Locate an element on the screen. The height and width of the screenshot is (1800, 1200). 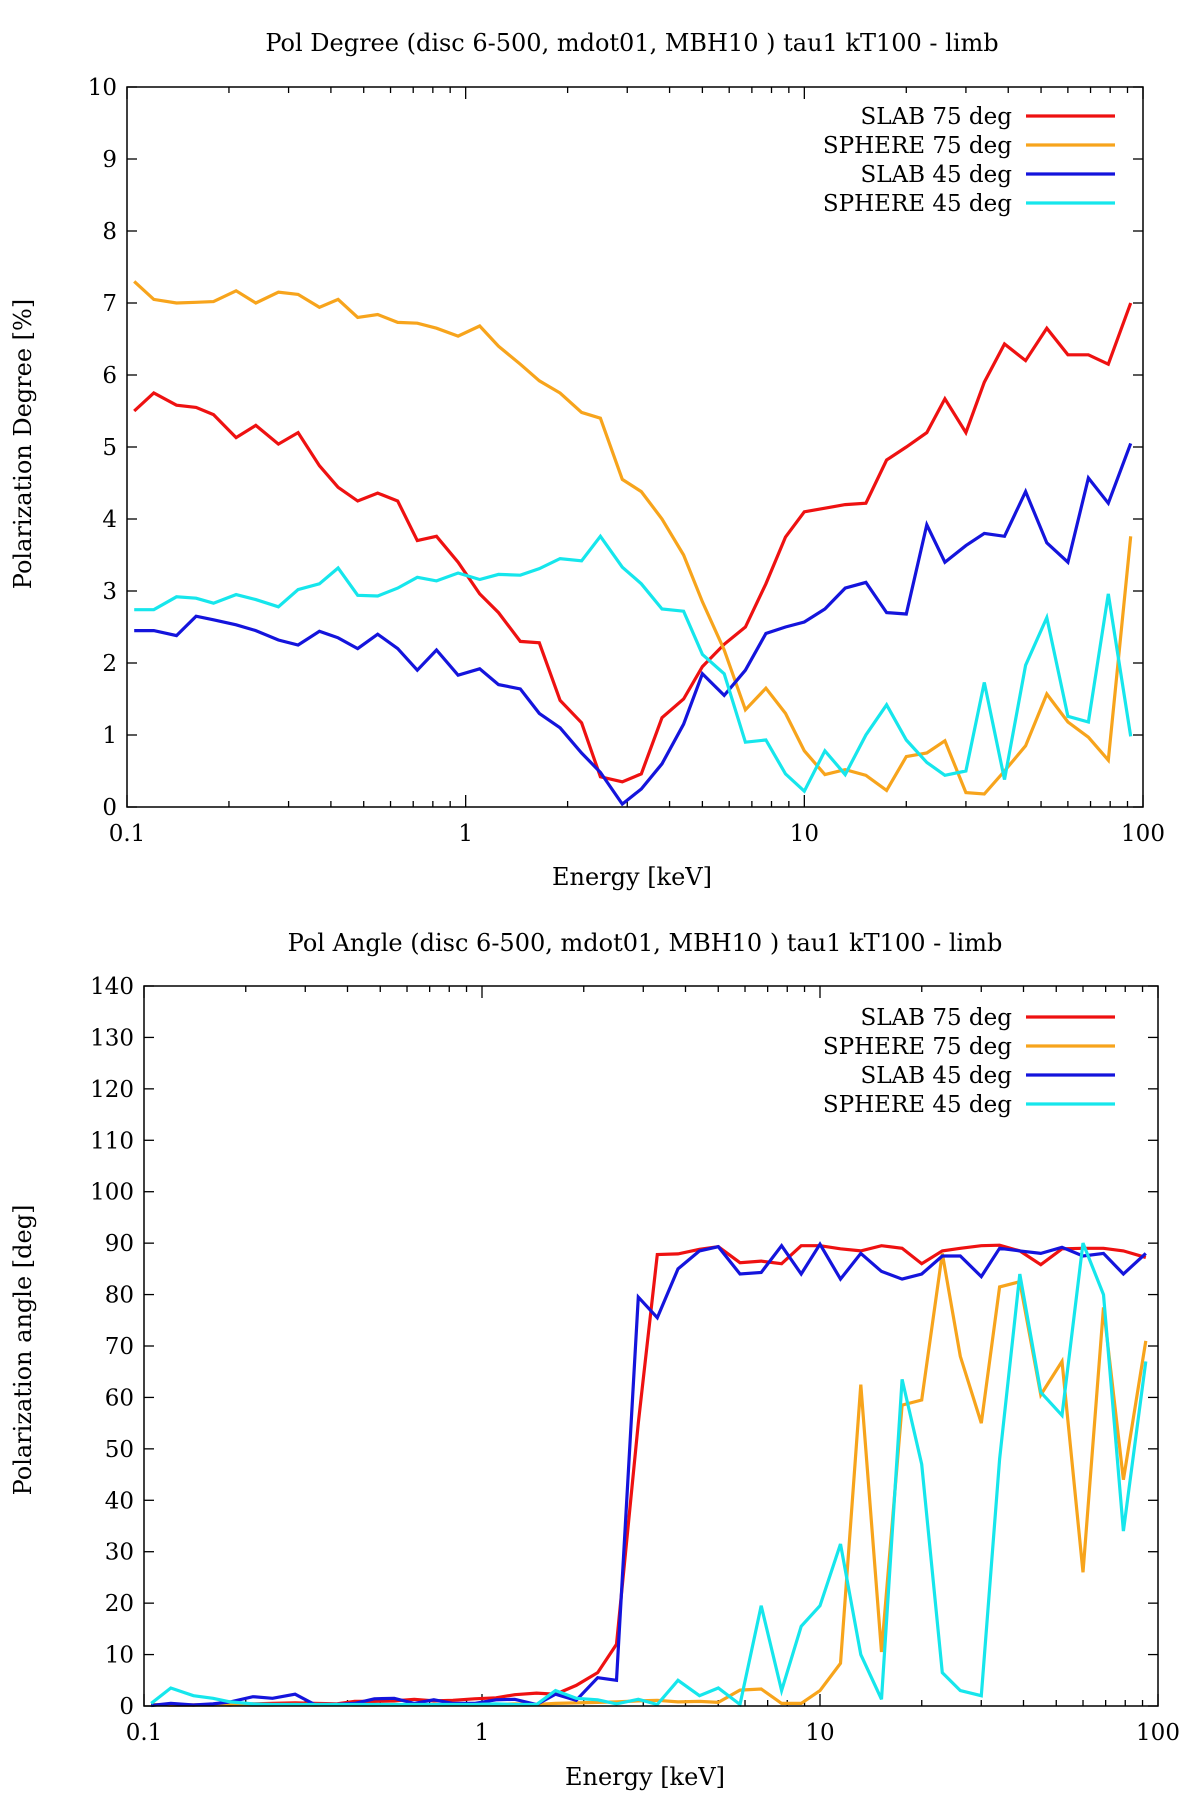
y-tick-label: 110 is located at coordinates (112, 1141).